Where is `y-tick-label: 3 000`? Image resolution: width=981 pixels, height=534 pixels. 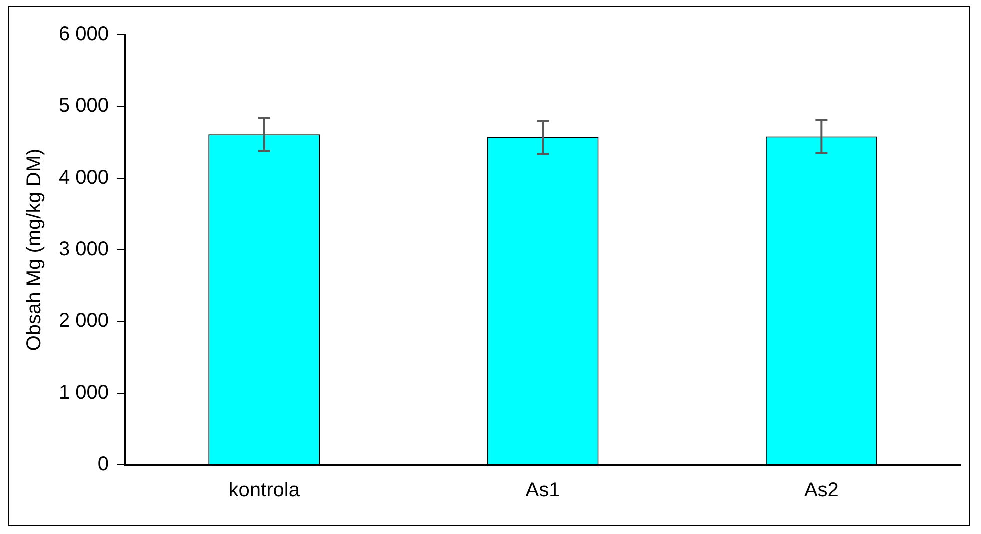 y-tick-label: 3 000 is located at coordinates (84, 249).